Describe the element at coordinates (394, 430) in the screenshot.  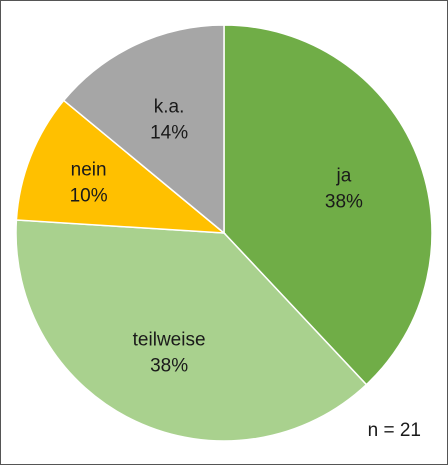
I see `sample-size-annotation: n = 21` at that location.